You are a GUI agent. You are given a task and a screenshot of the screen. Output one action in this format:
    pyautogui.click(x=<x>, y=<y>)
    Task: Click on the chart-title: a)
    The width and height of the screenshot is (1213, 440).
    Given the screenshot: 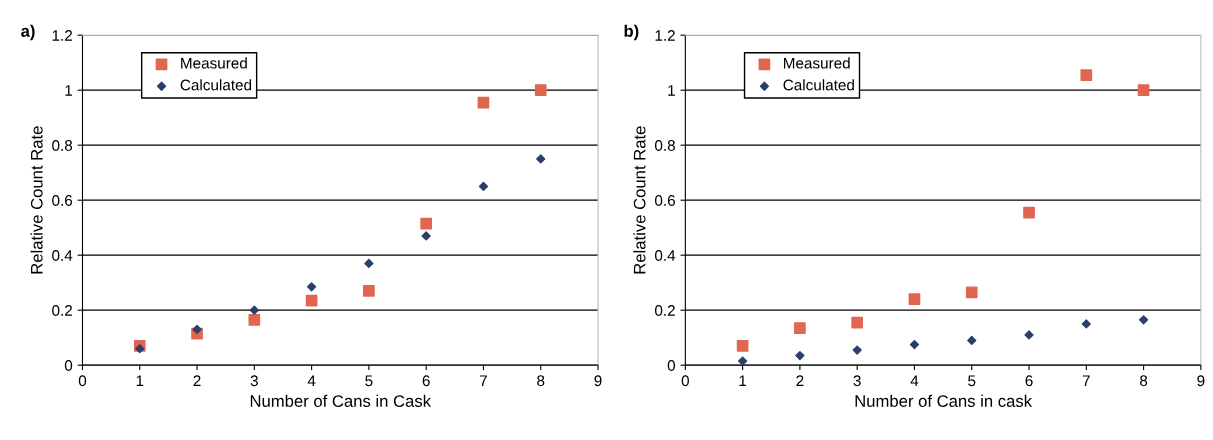 What is the action you would take?
    pyautogui.click(x=28, y=32)
    